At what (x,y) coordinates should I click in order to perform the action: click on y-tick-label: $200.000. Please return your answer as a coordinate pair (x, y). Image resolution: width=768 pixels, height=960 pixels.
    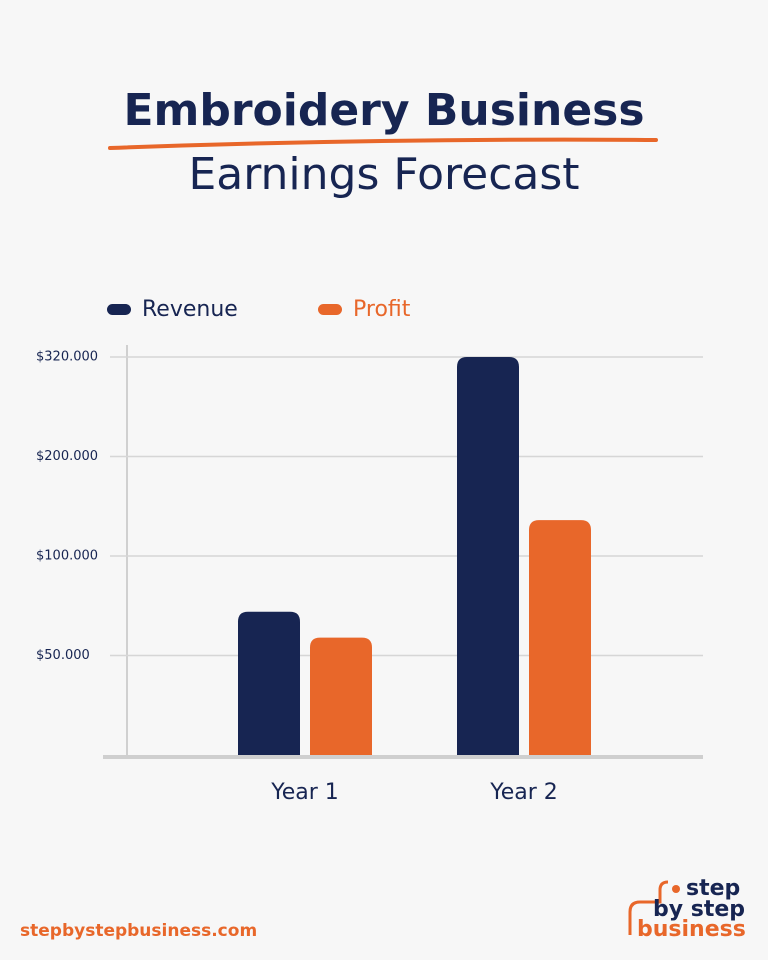
    Looking at the image, I should click on (67, 456).